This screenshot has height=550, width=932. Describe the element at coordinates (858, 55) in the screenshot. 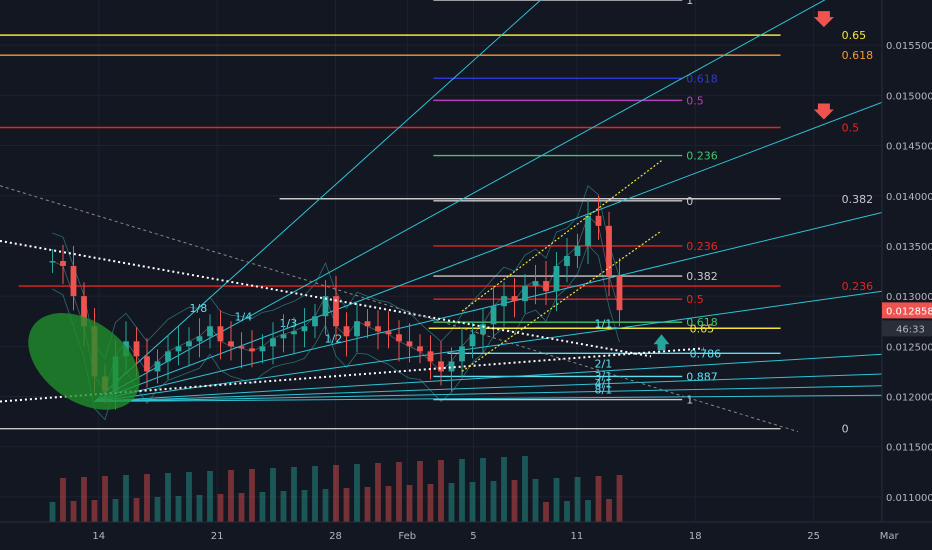

I see `fib-label: 0.618` at that location.